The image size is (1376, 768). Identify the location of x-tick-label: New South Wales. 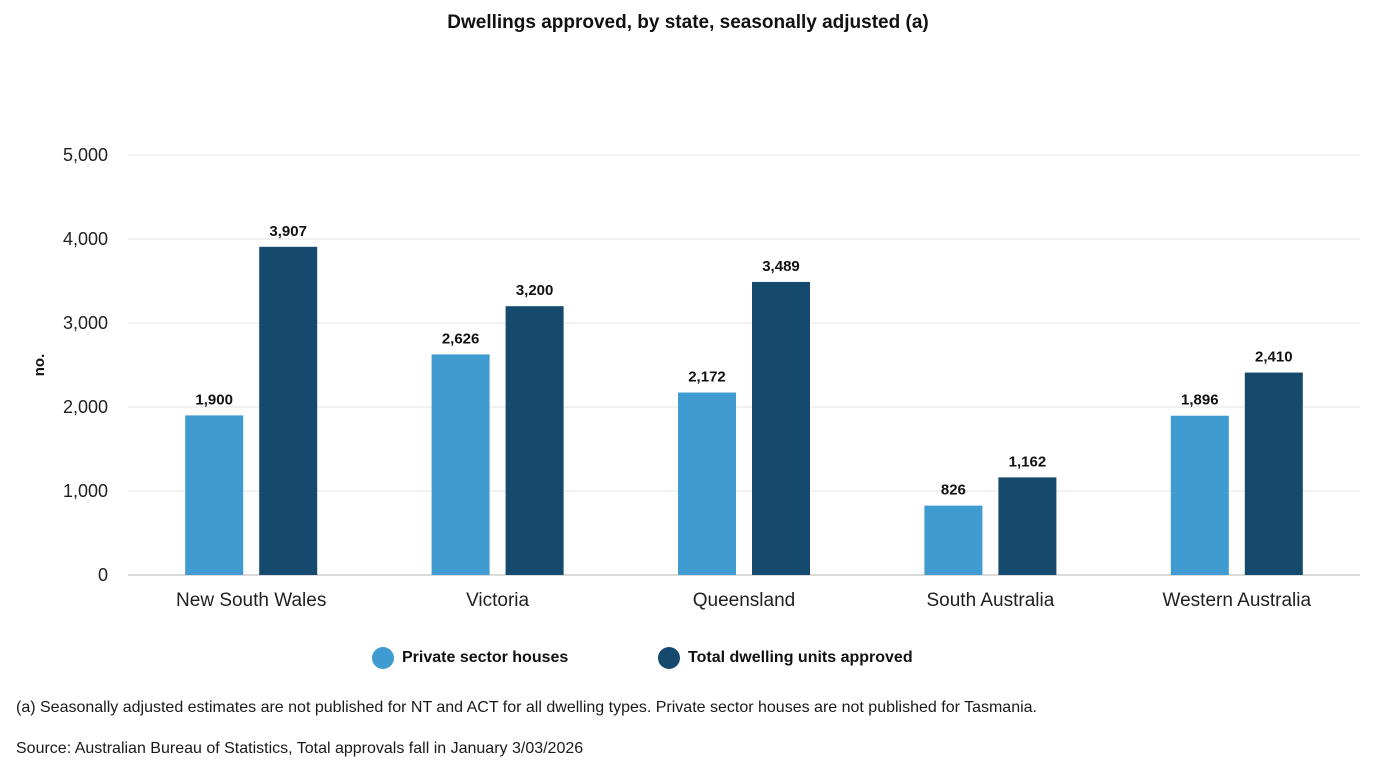
(251, 600).